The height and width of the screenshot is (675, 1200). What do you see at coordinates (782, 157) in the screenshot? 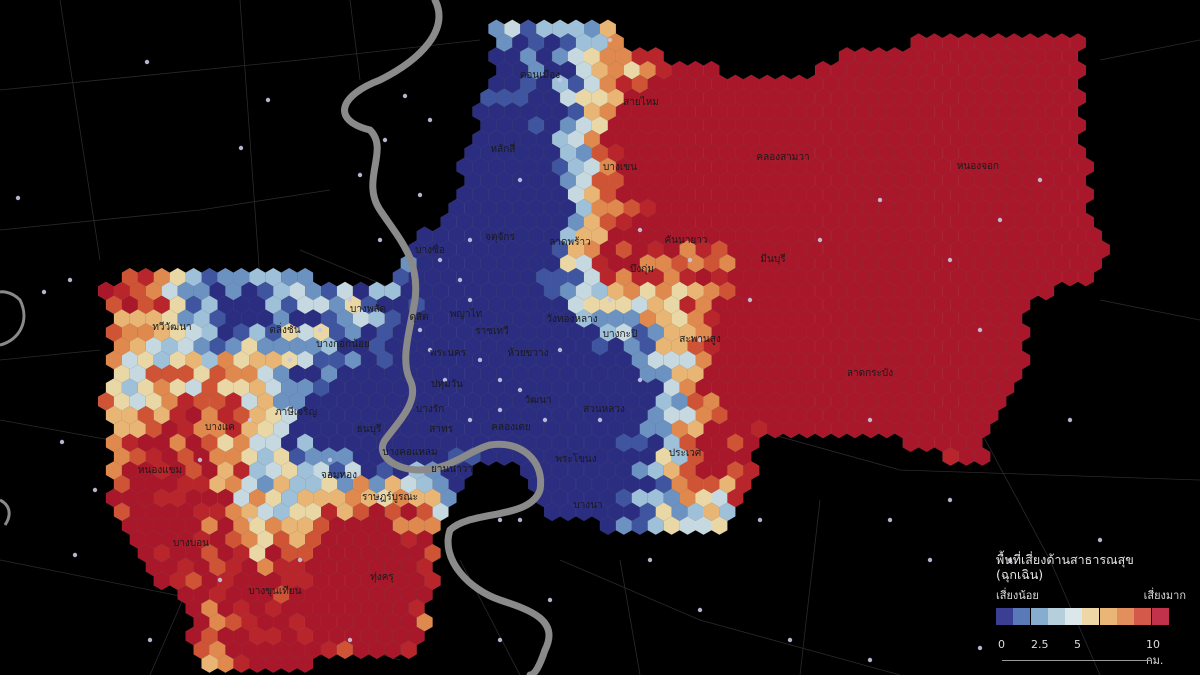
I see `district-label-3: คลองสามวา` at bounding box center [782, 157].